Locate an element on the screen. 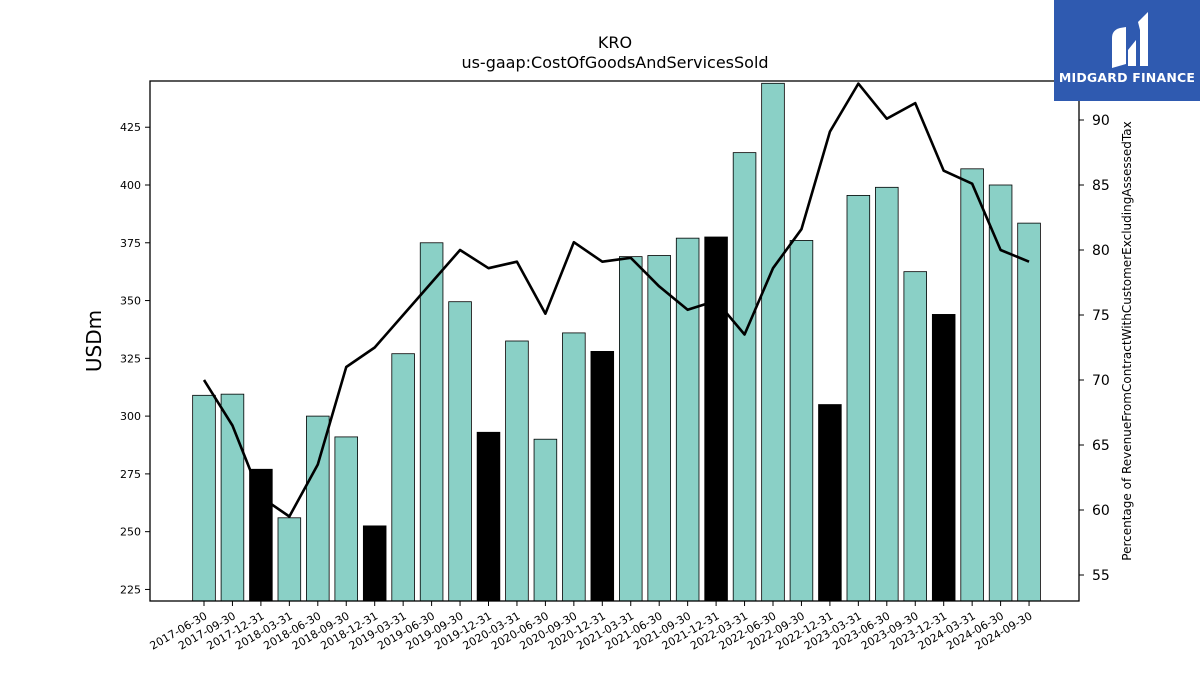 The height and width of the screenshot is (675, 1200). y2-tick-label: 90 is located at coordinates (1101, 121).